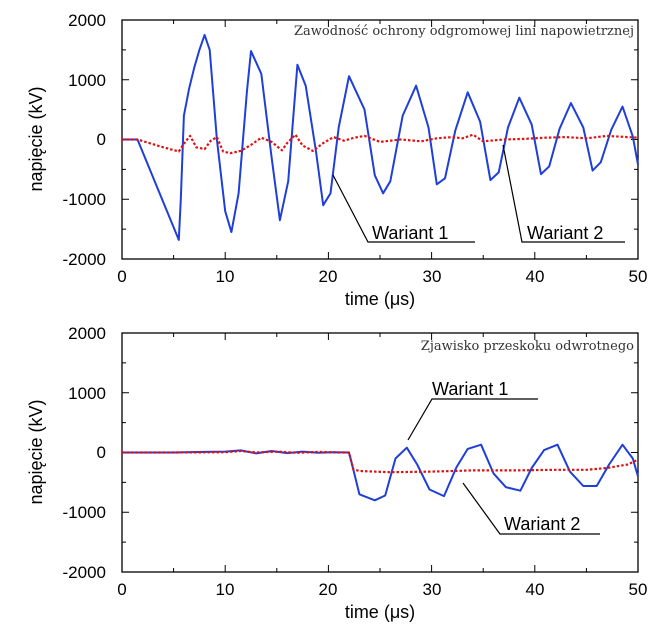 The height and width of the screenshot is (629, 655). I want to click on top-xtick-label: 40, so click(535, 276).